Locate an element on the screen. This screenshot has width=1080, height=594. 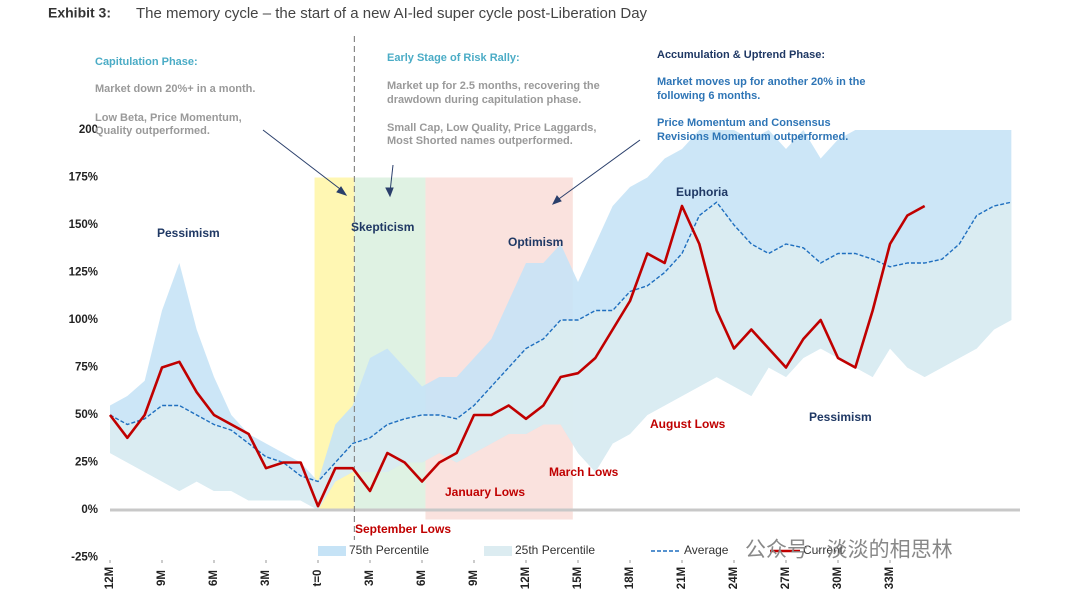
legend-label: Average is located at coordinates (706, 550).